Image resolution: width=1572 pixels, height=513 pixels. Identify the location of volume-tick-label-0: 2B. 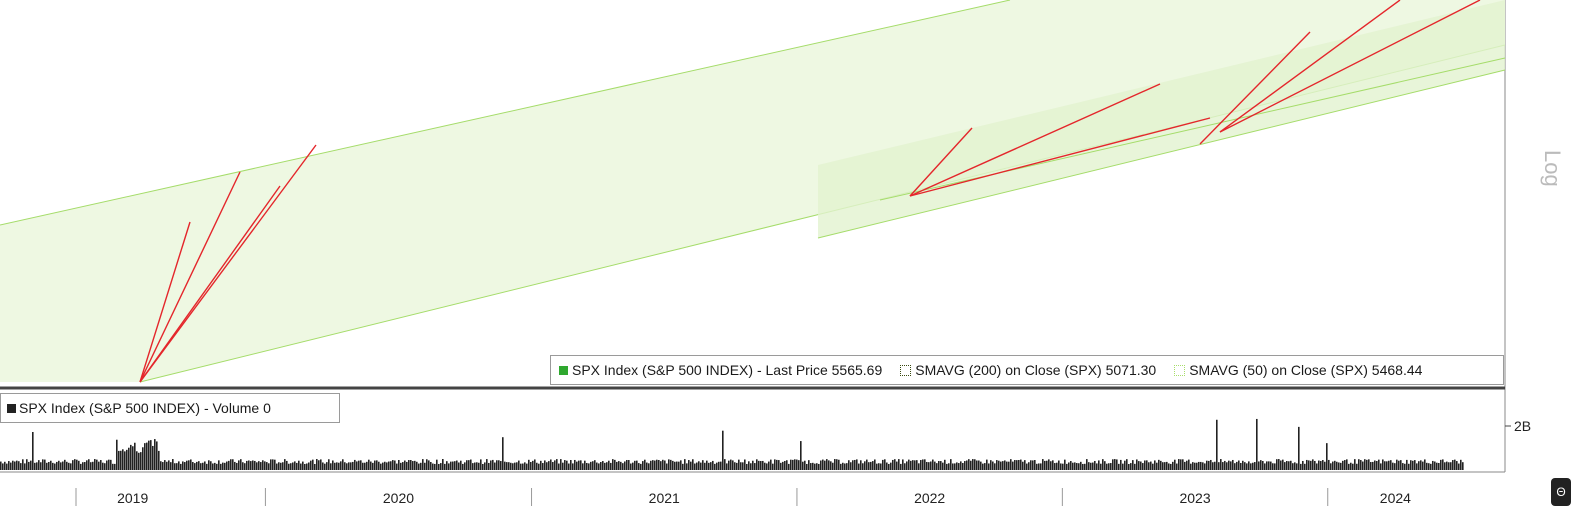
(1522, 426).